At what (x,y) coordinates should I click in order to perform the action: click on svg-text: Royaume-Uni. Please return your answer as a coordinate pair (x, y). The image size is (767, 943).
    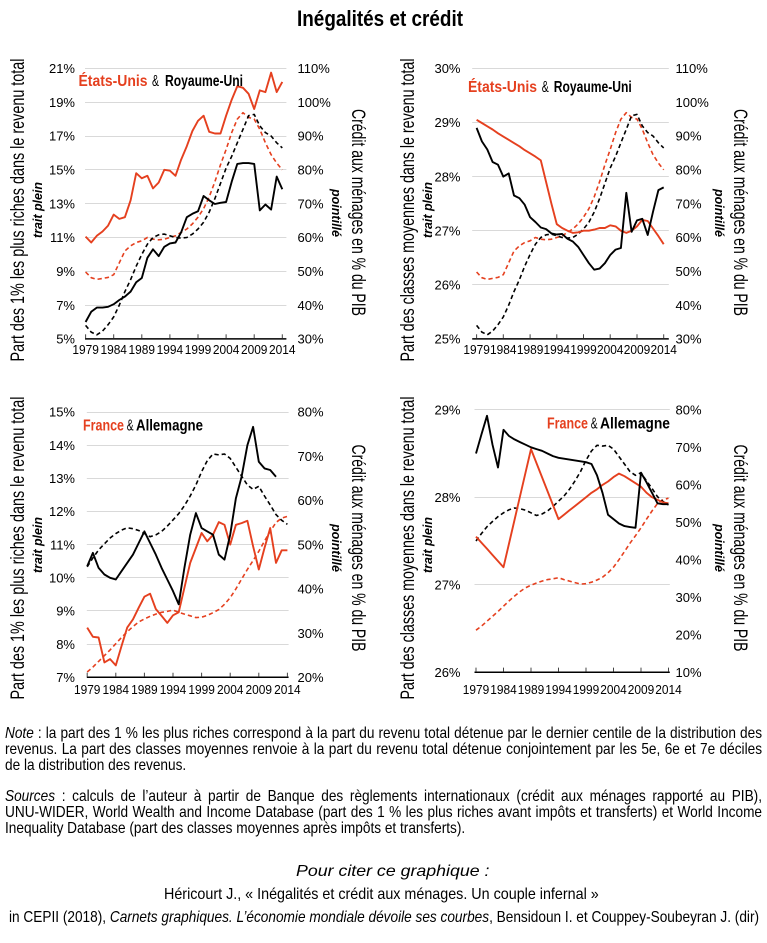
    Looking at the image, I should click on (593, 87).